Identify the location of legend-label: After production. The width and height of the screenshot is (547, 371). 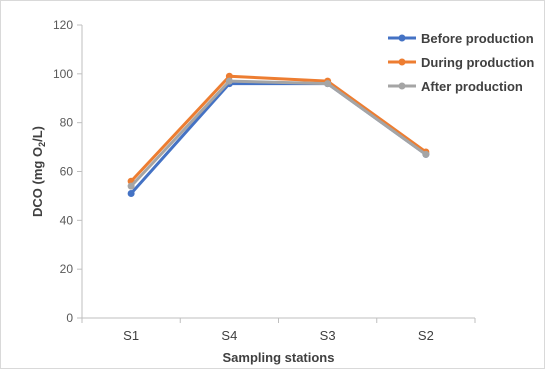
(472, 86).